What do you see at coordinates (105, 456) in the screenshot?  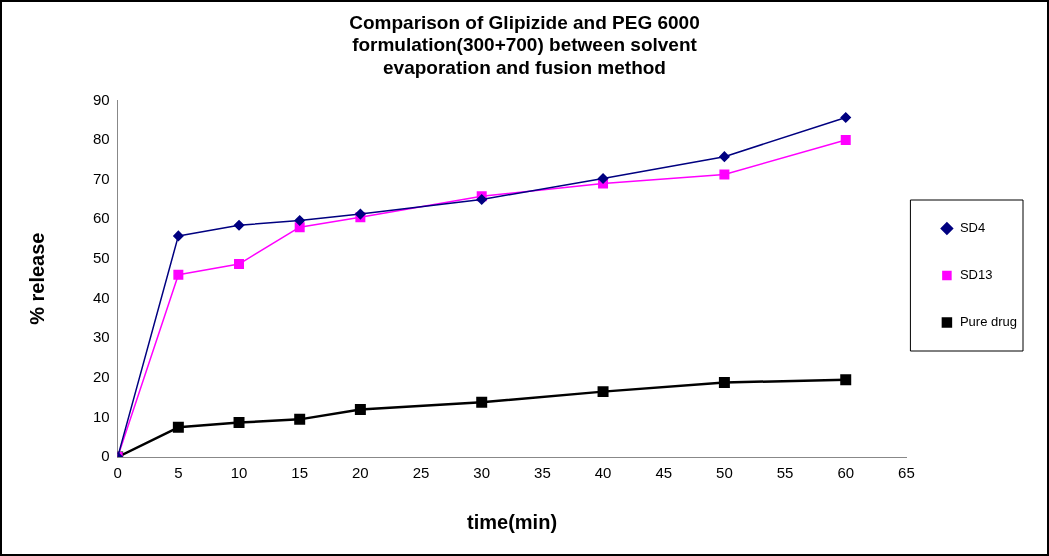 I see `y-tick-label: 0` at bounding box center [105, 456].